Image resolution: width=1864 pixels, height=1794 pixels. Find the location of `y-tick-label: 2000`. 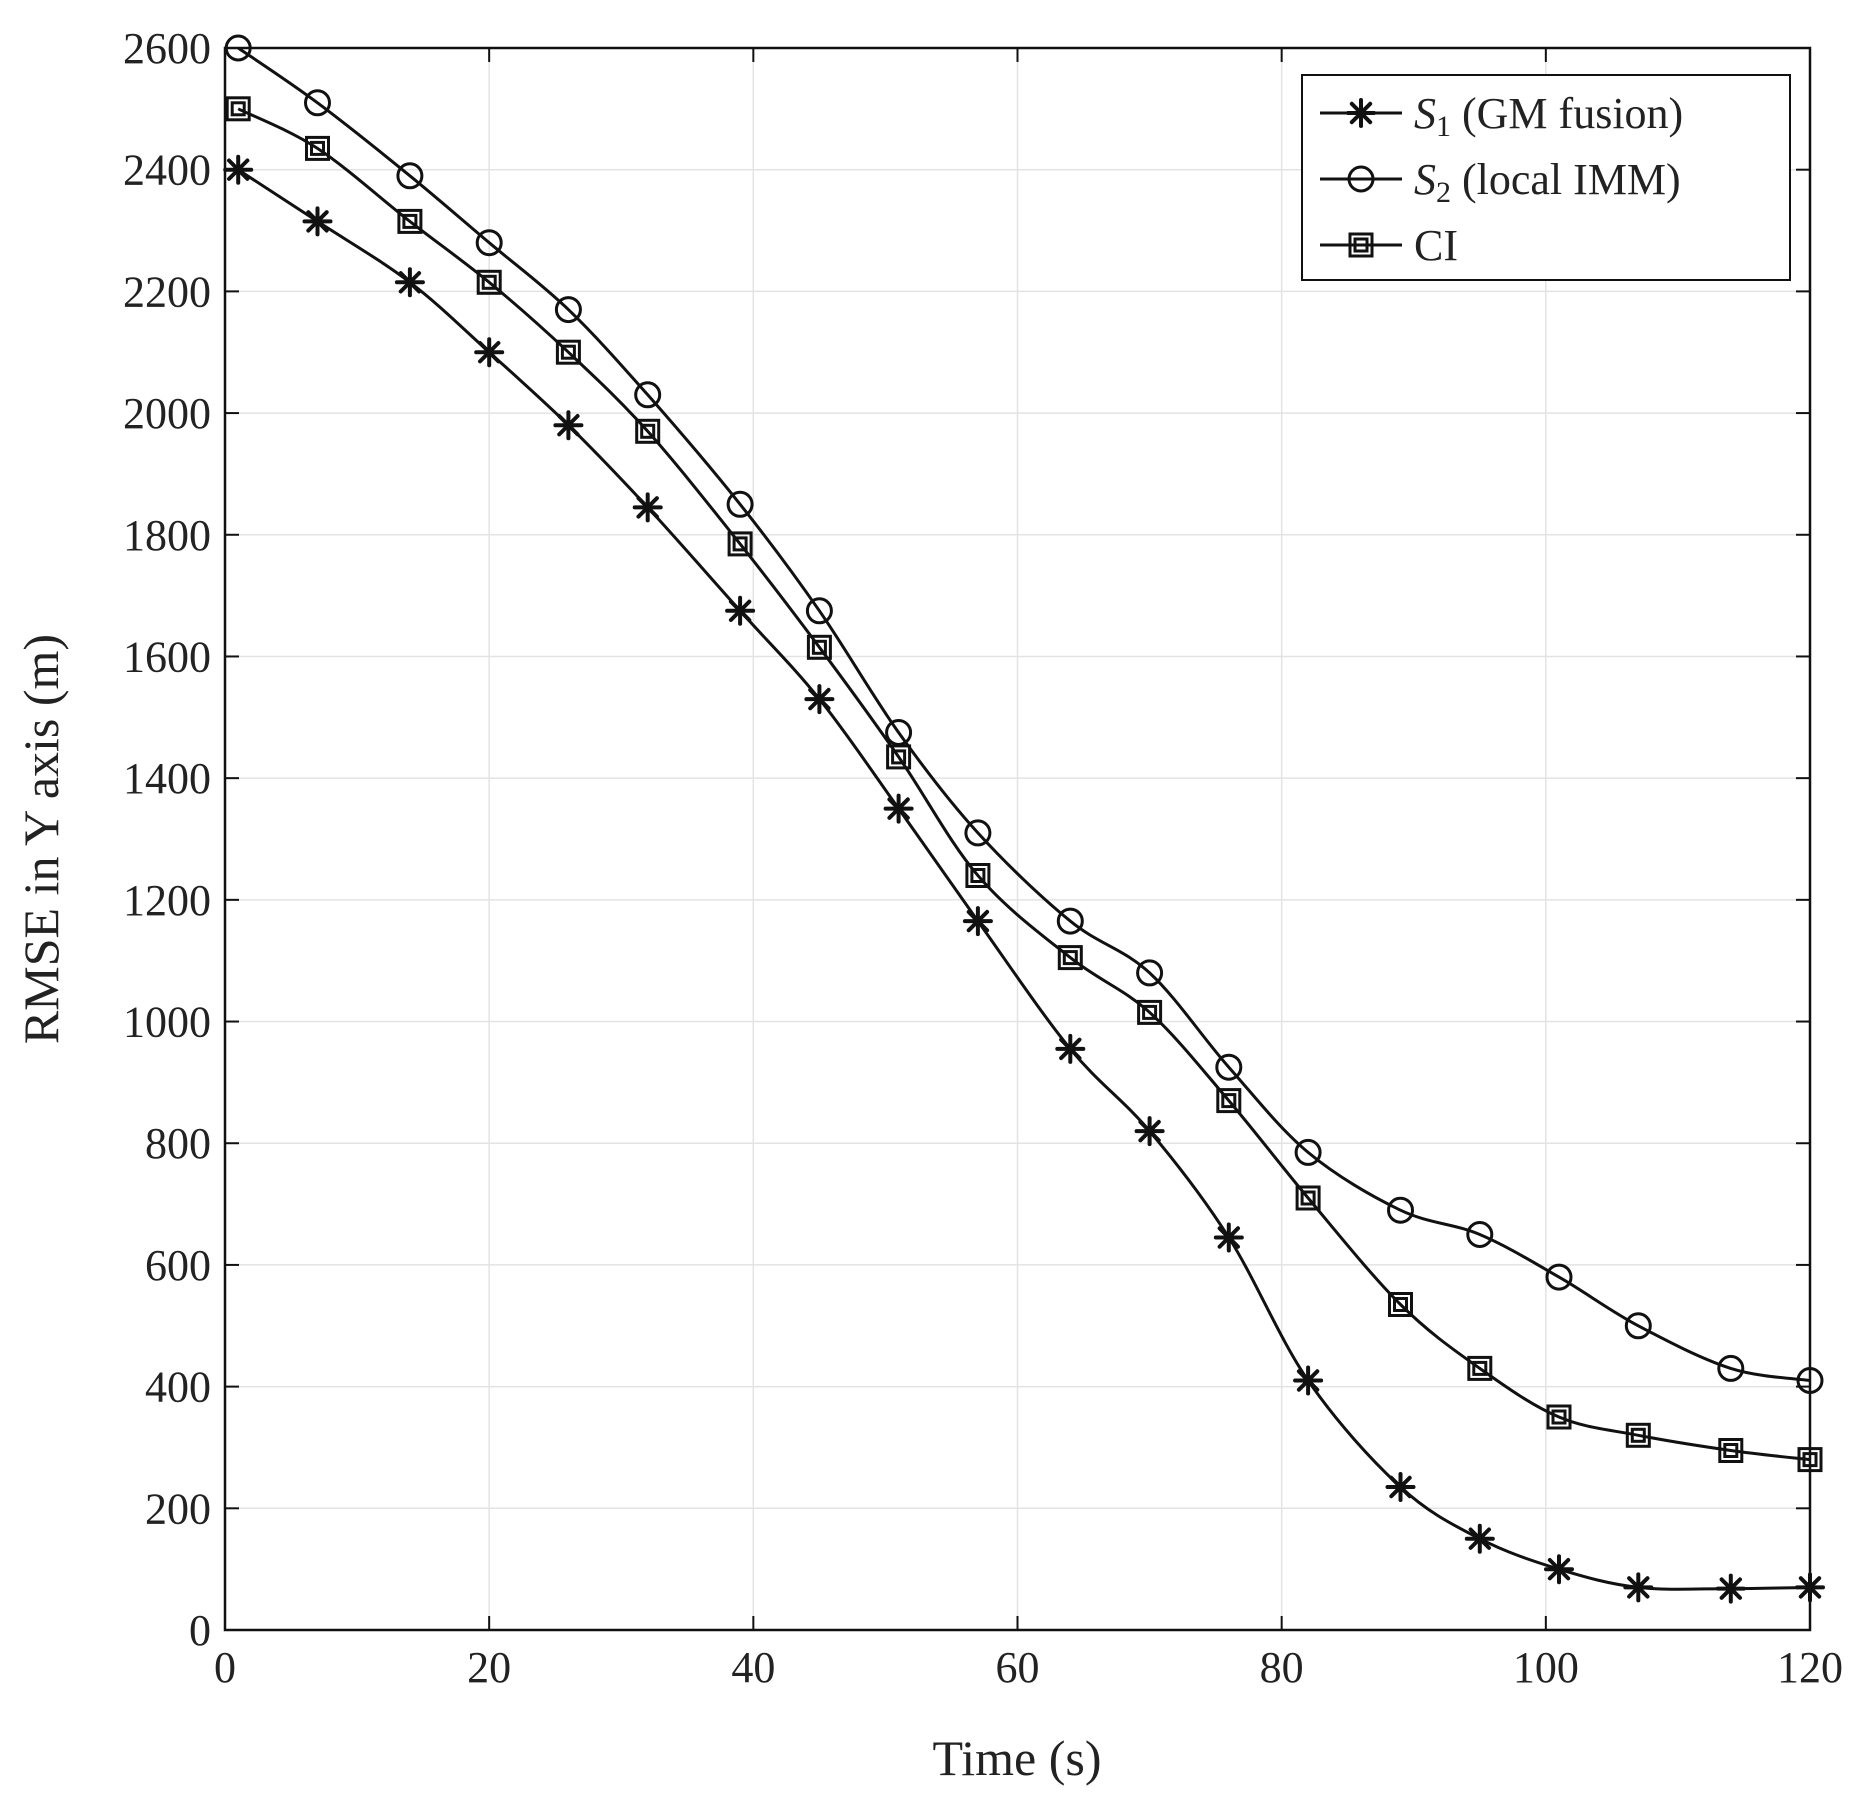

y-tick-label: 2000 is located at coordinates (167, 413).